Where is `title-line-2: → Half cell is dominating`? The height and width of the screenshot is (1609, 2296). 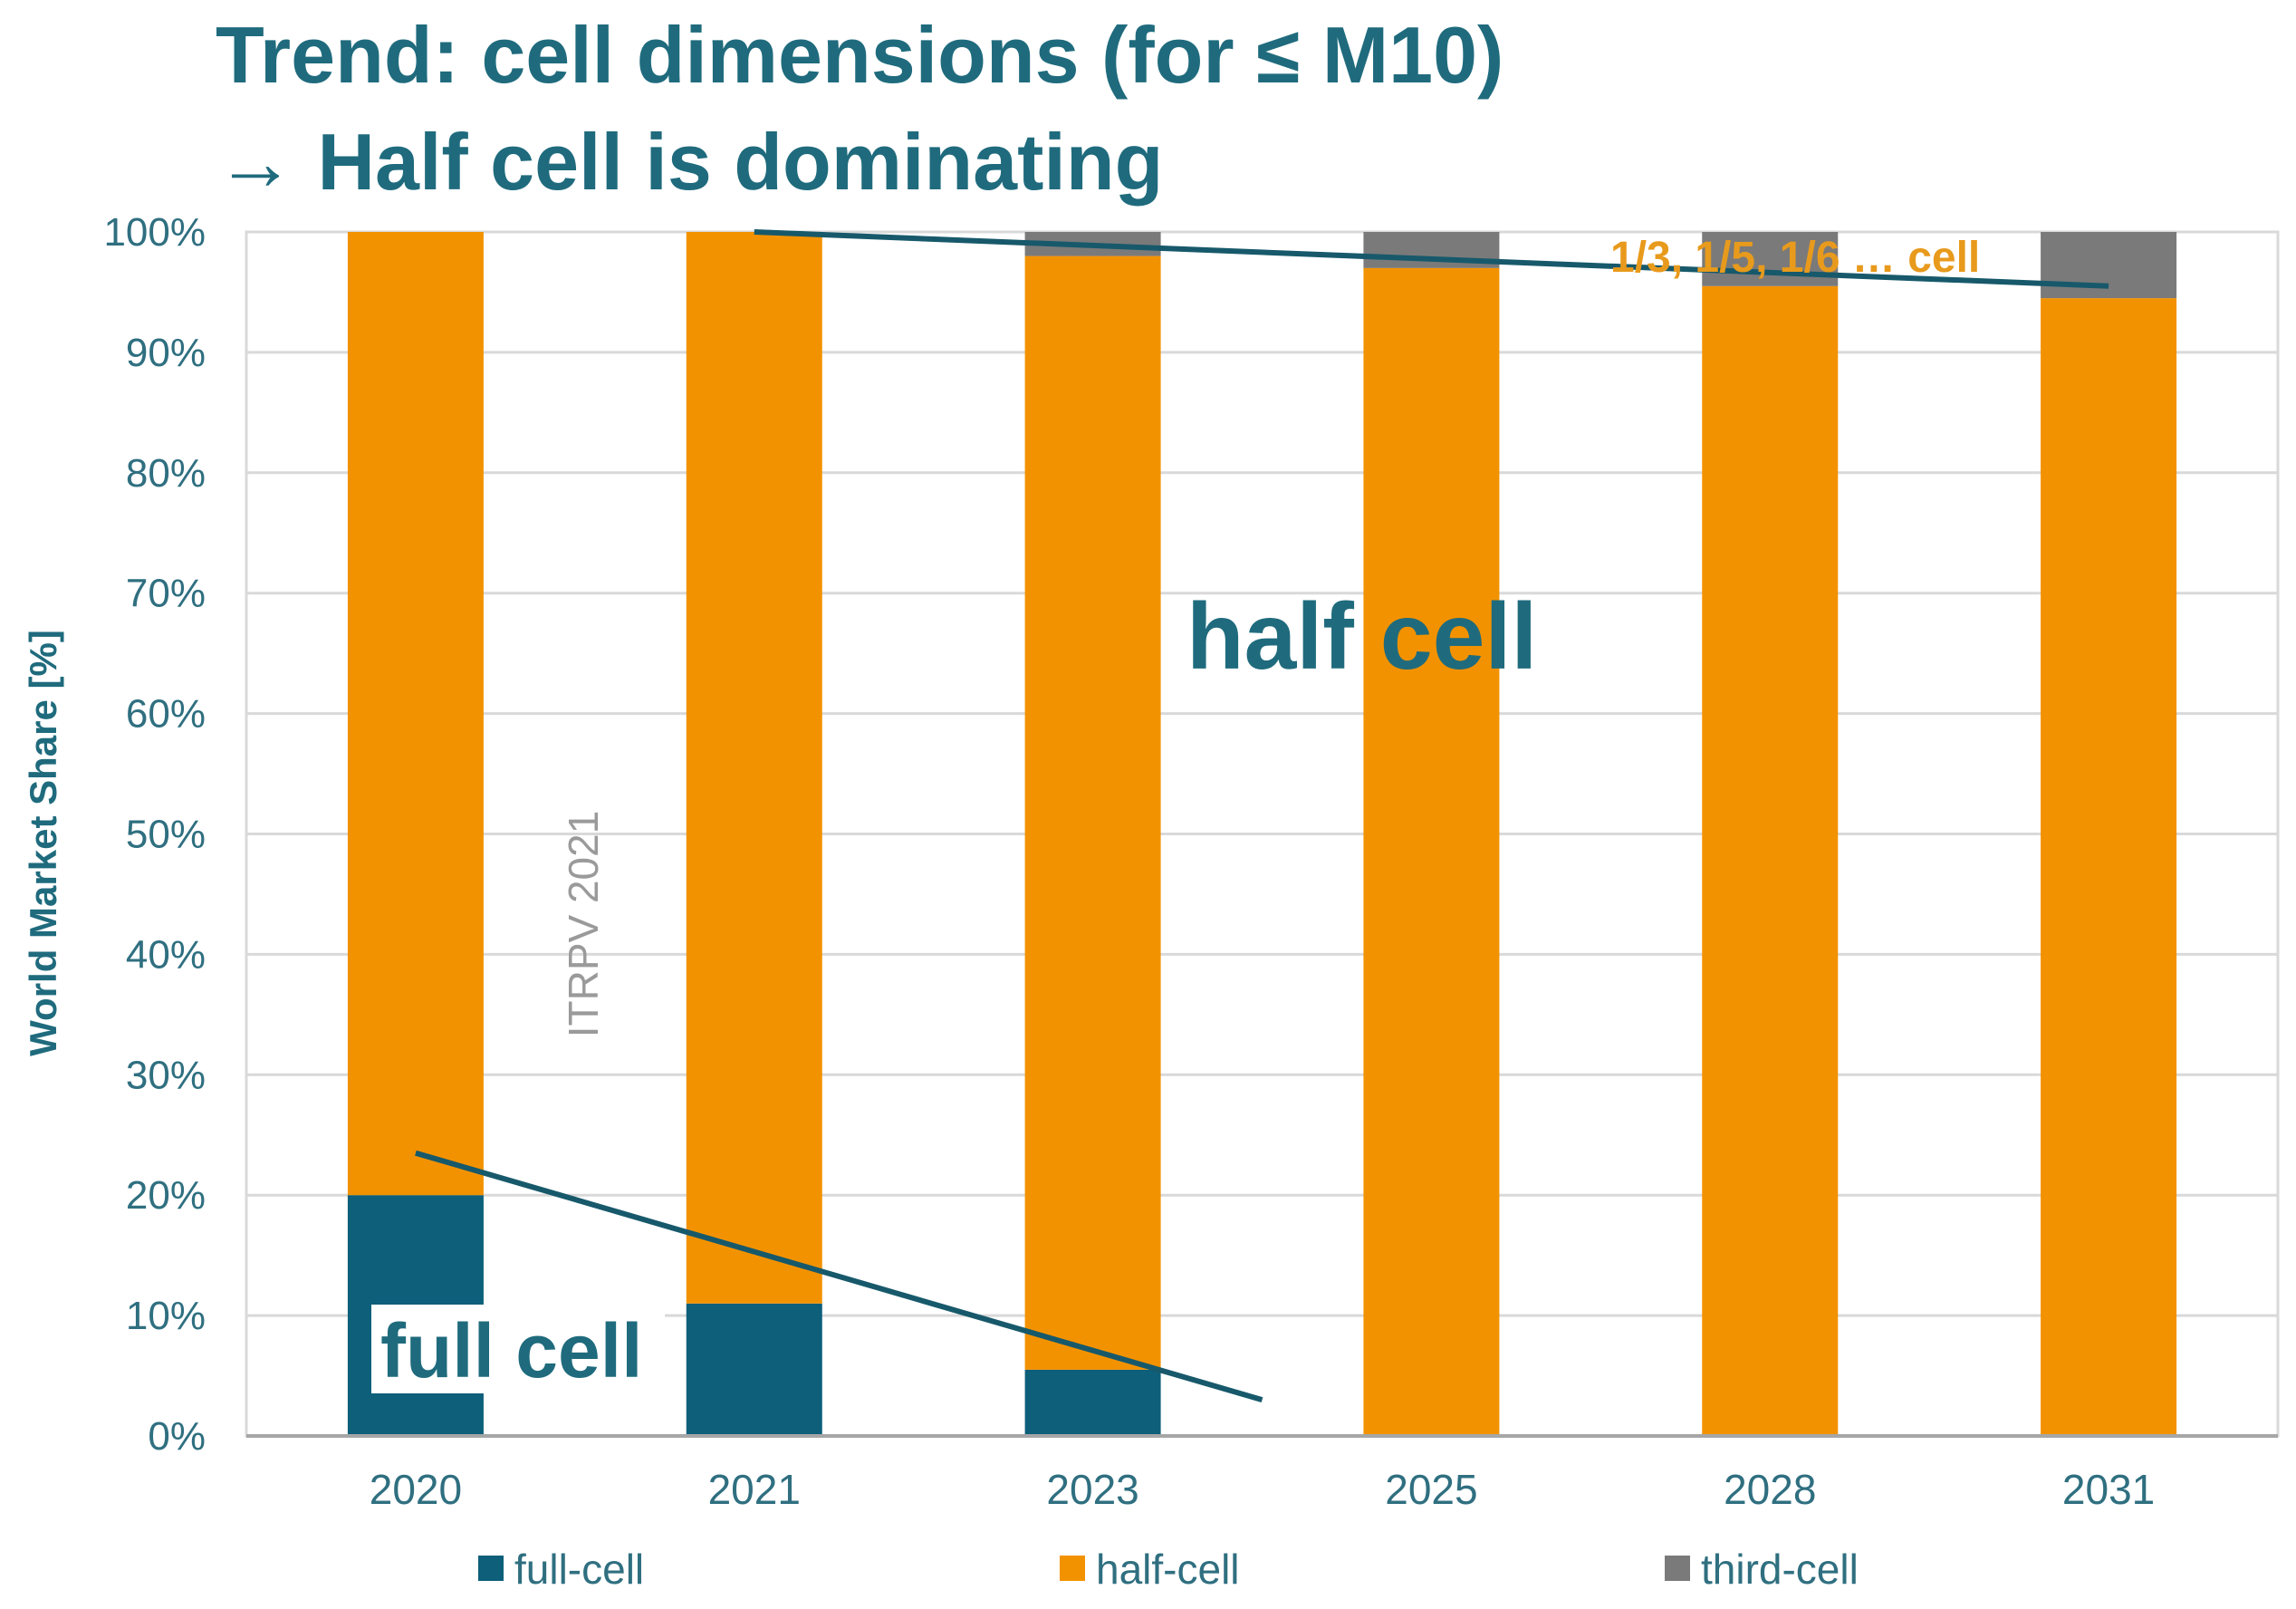 title-line-2: → Half cell is dominating is located at coordinates (690, 162).